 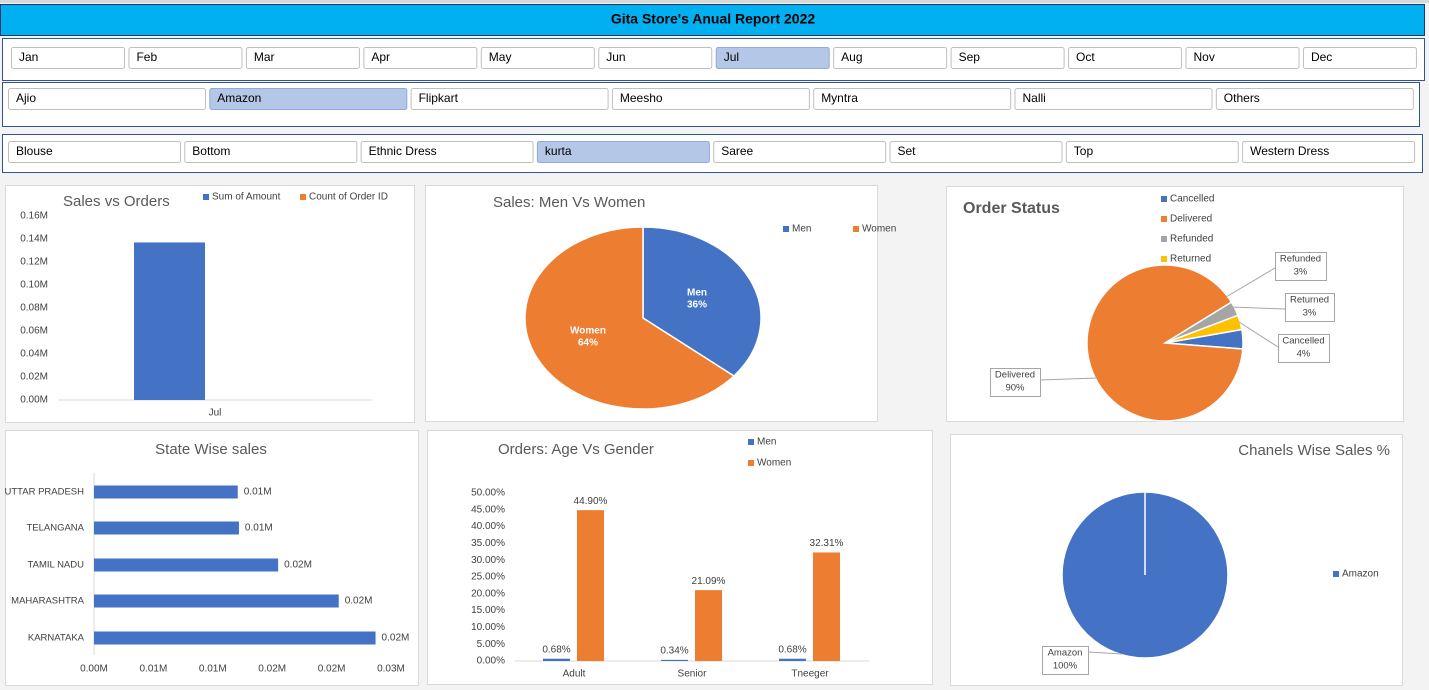 I want to click on y-tick-label: 45.00%, so click(x=488, y=509).